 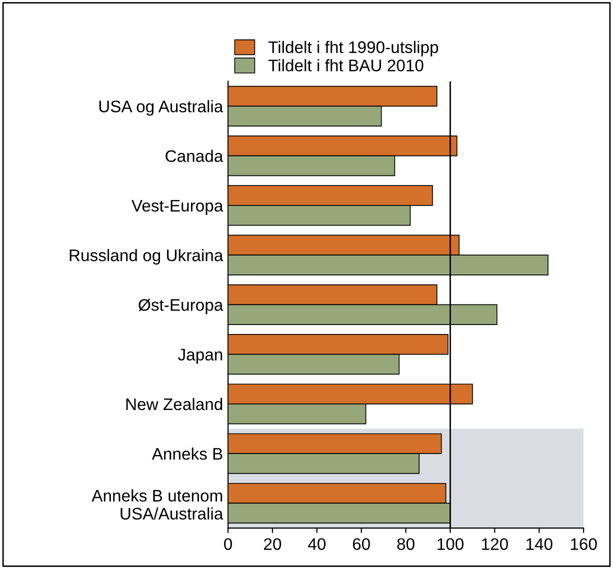 What do you see at coordinates (161, 108) in the screenshot?
I see `y-tick-label: USA og Australia` at bounding box center [161, 108].